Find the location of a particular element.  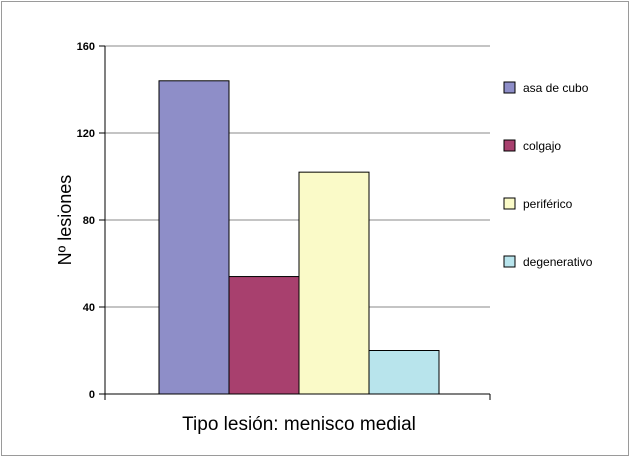

y-tick-label: 80 is located at coordinates (89, 221).